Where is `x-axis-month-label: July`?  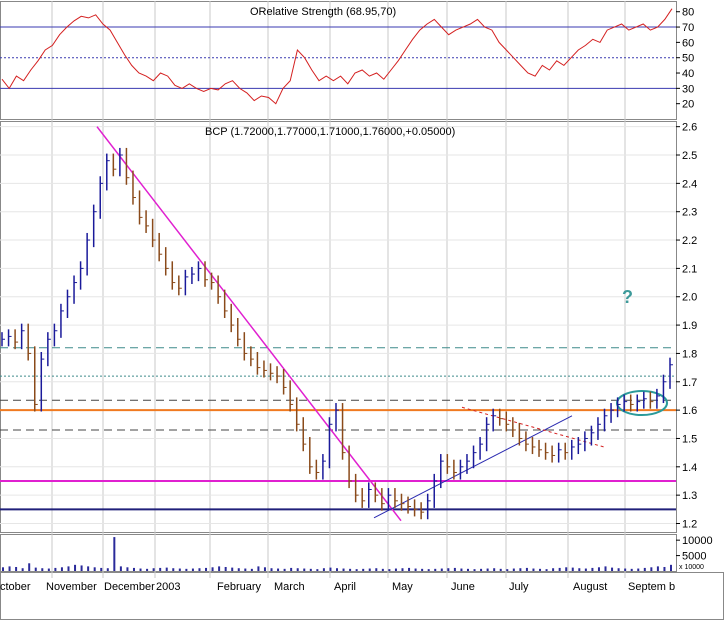
x-axis-month-label: July is located at coordinates (519, 587).